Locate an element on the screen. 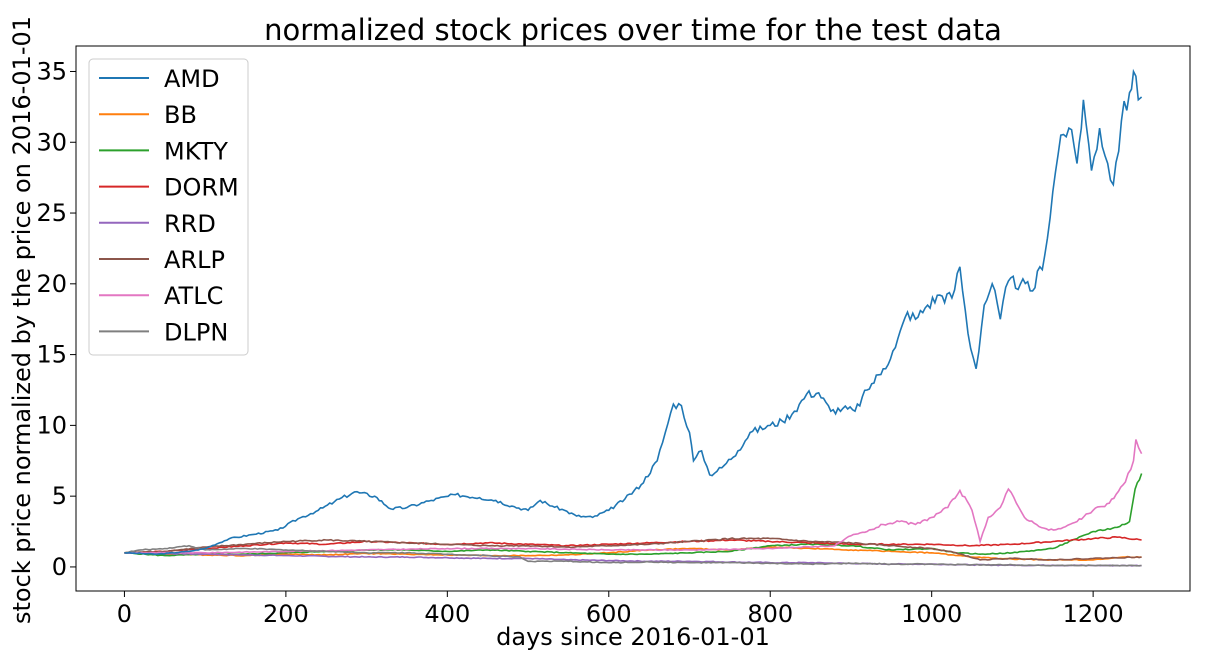 The image size is (1218, 654). legend-label: MKTY is located at coordinates (196, 151).